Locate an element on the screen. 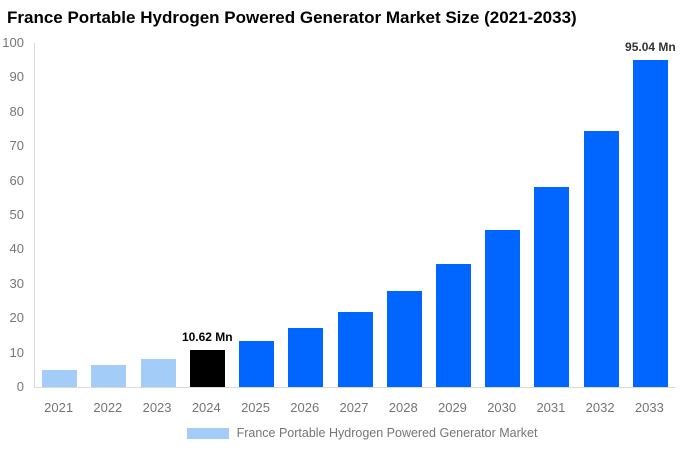 This screenshot has height=450, width=680. y-tick-label-50: 50 is located at coordinates (16, 214).